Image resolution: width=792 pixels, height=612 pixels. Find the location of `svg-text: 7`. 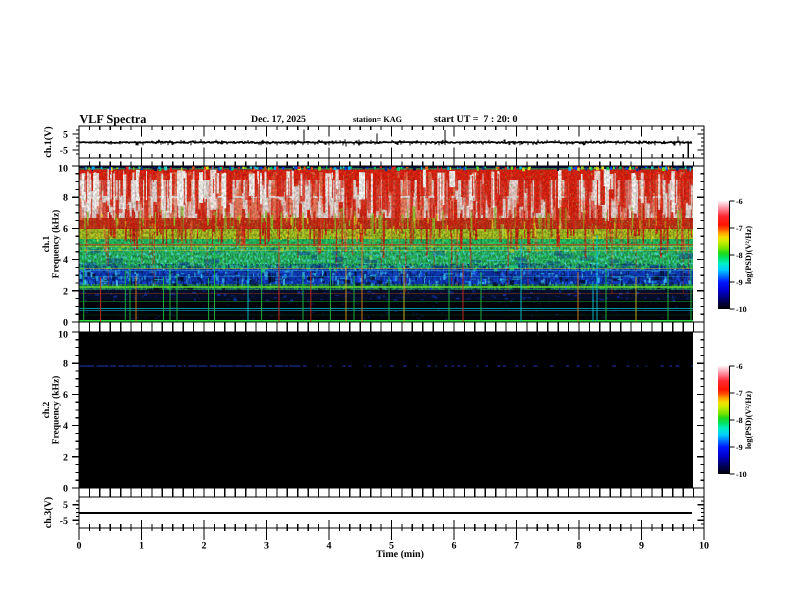

svg-text: 7 is located at coordinates (516, 546).